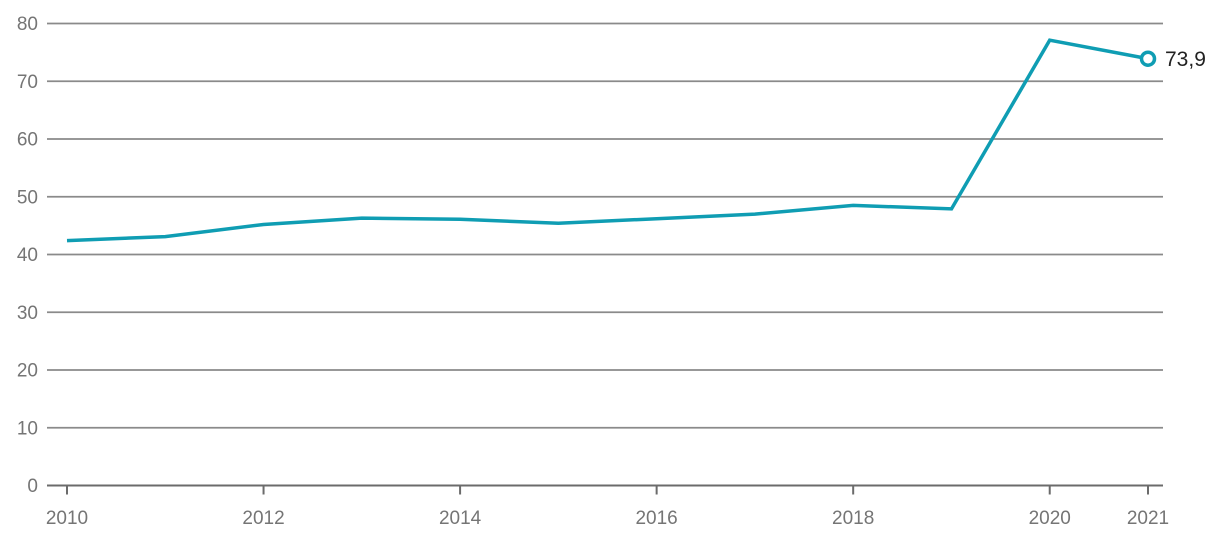 This screenshot has height=546, width=1220. What do you see at coordinates (27, 140) in the screenshot?
I see `y-tick-label: 60` at bounding box center [27, 140].